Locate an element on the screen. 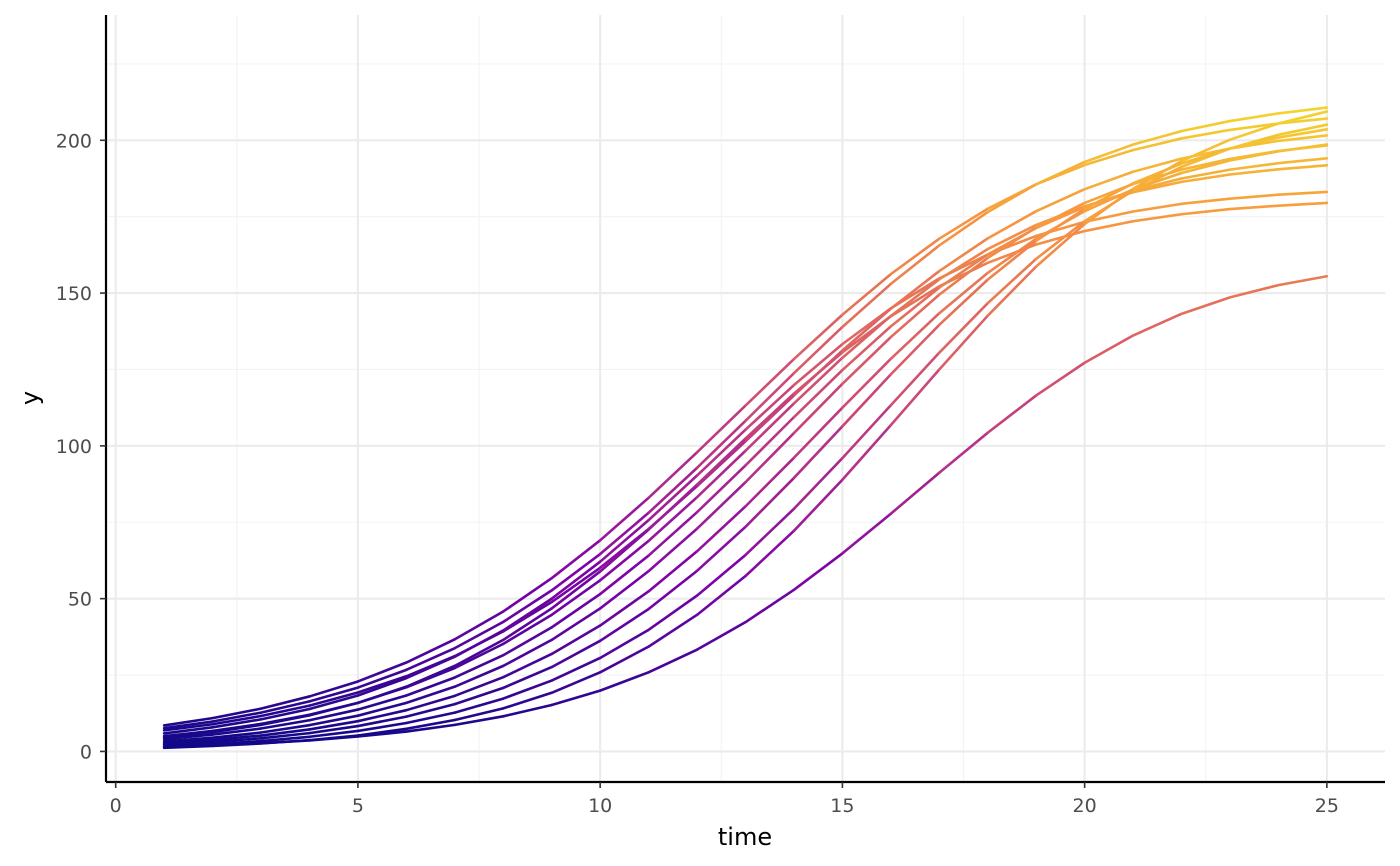 Image resolution: width=1400 pixels, height=866 pixels. y-tick-label-4: 200 is located at coordinates (74, 141).